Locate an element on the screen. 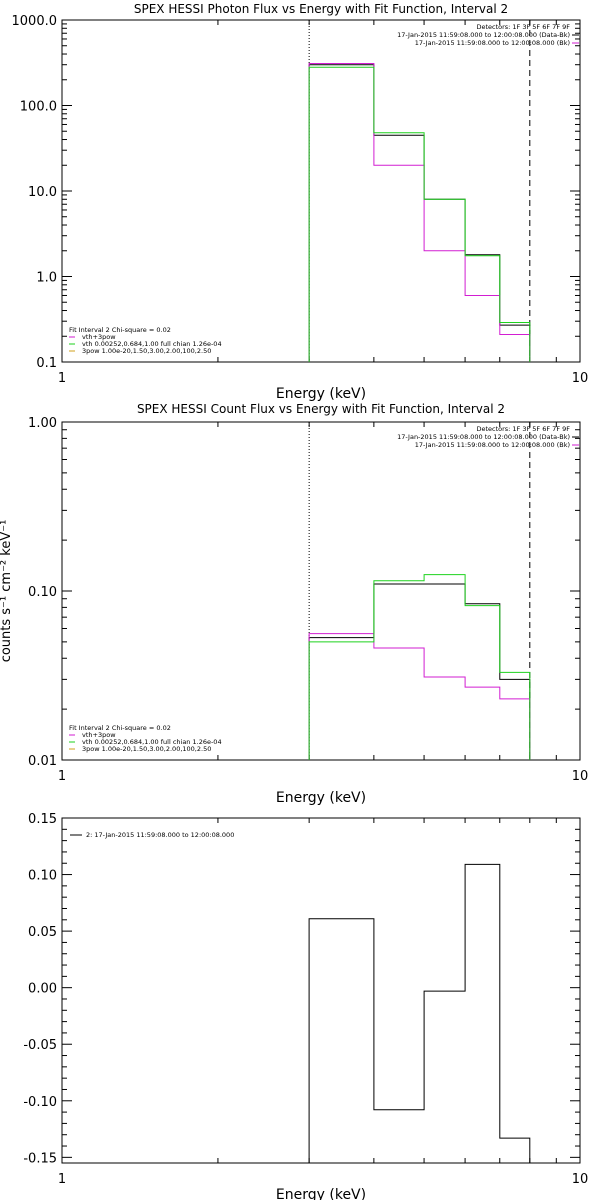 This screenshot has height=1200, width=600. y-tick-label: 0.05 is located at coordinates (42, 932).